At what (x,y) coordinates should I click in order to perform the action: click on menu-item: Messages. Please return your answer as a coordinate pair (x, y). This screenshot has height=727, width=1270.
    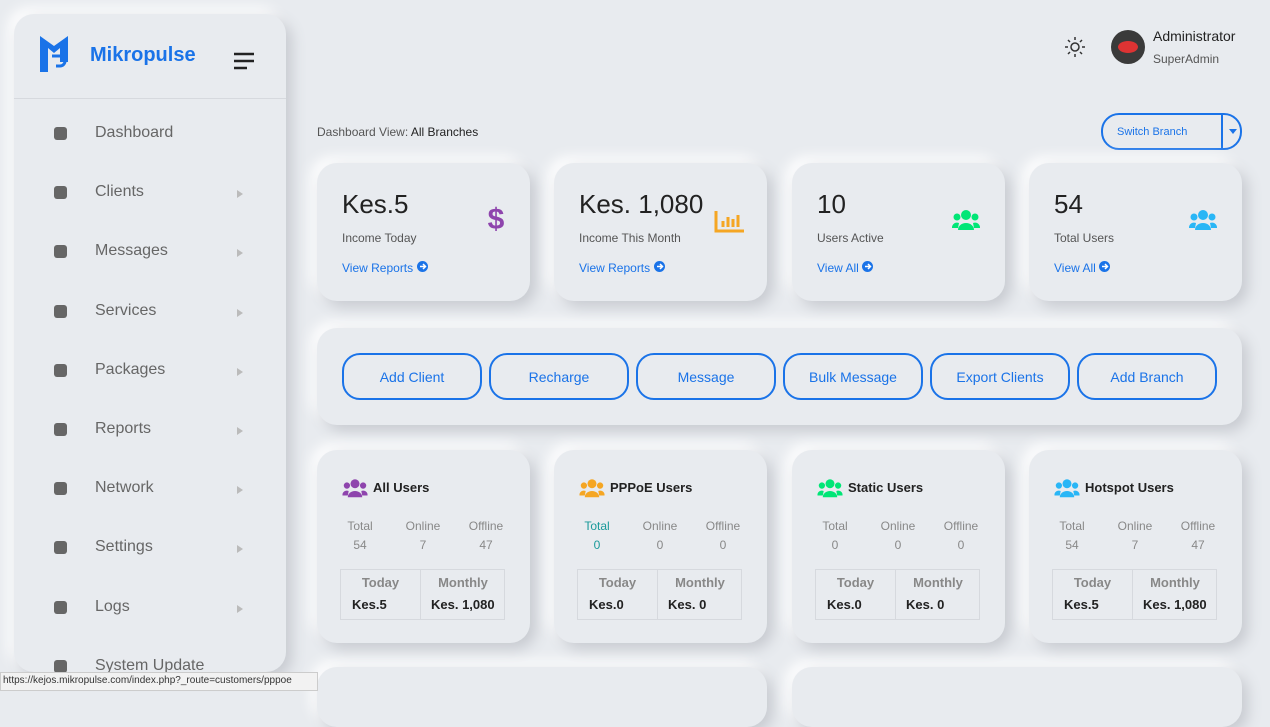
    Looking at the image, I should click on (131, 251).